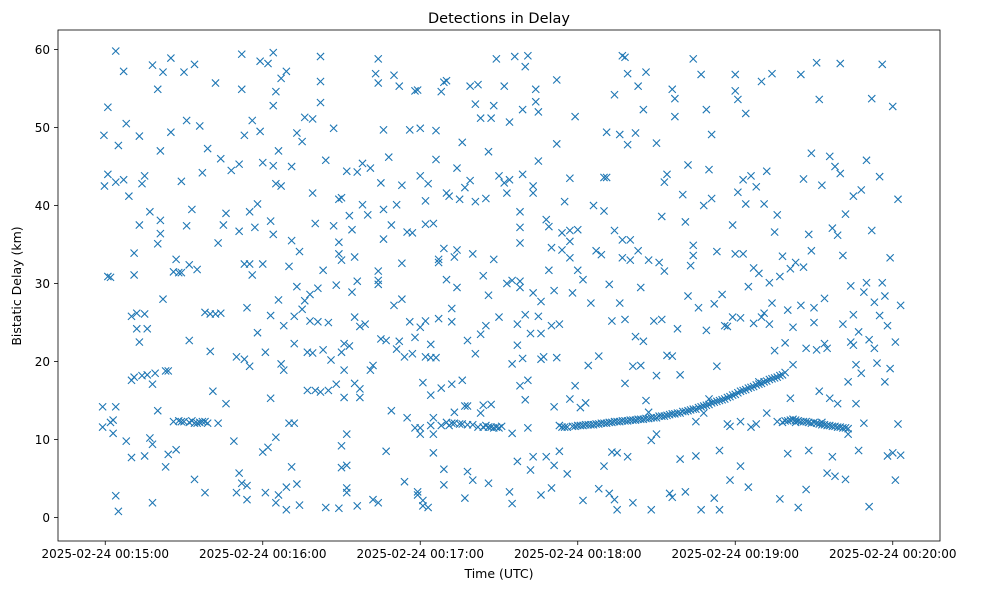 The image size is (985, 594). What do you see at coordinates (105, 554) in the screenshot?
I see `x-tick-label: 2025-02-24 00:15:00` at bounding box center [105, 554].